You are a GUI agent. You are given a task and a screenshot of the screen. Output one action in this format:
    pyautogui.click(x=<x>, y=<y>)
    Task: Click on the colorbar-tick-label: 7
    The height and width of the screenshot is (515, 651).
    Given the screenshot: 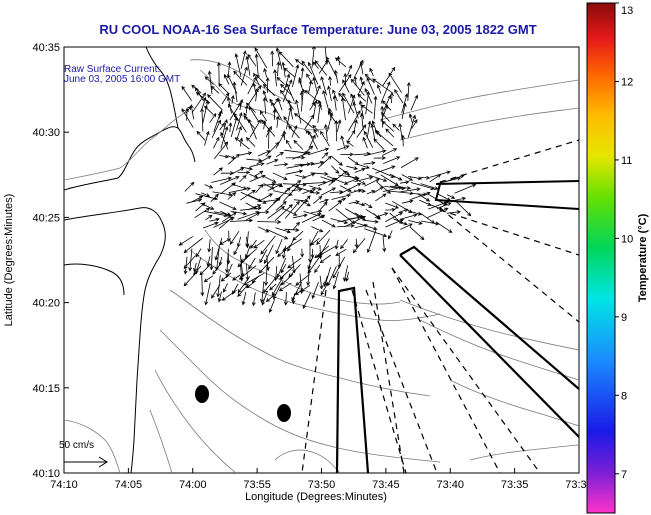 What is the action you would take?
    pyautogui.click(x=624, y=475)
    